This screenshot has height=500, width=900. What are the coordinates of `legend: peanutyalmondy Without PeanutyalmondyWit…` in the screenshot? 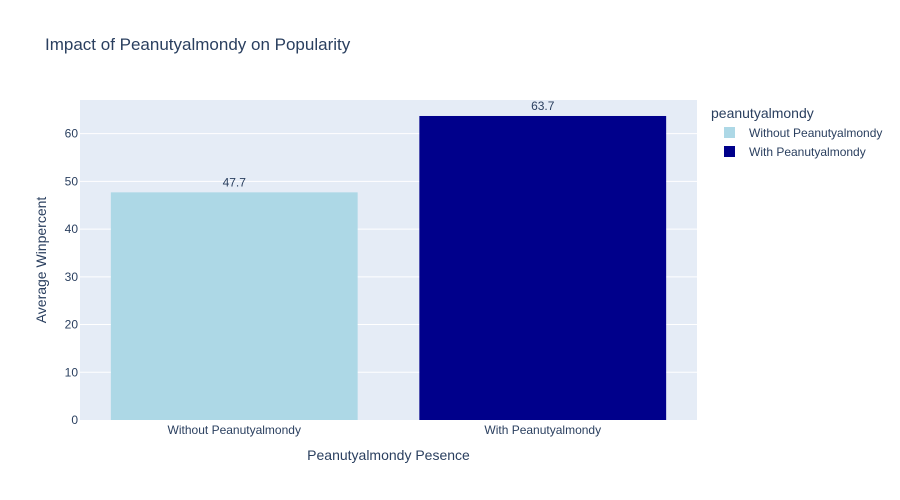 It's located at (796, 132).